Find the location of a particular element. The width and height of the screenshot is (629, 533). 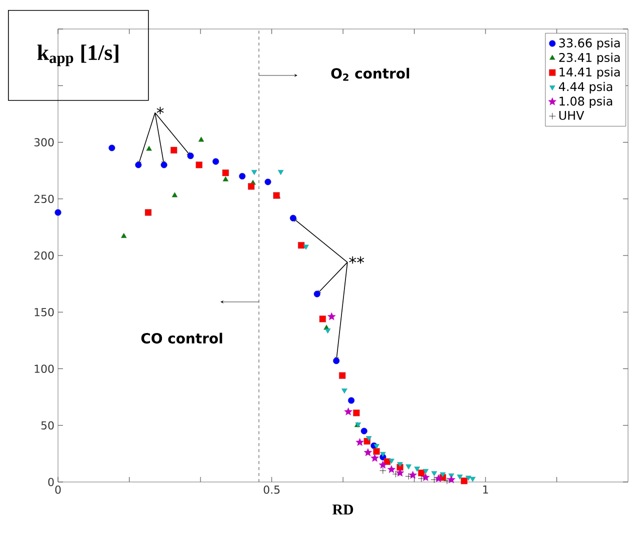

y-tick-label: 250 is located at coordinates (44, 199).